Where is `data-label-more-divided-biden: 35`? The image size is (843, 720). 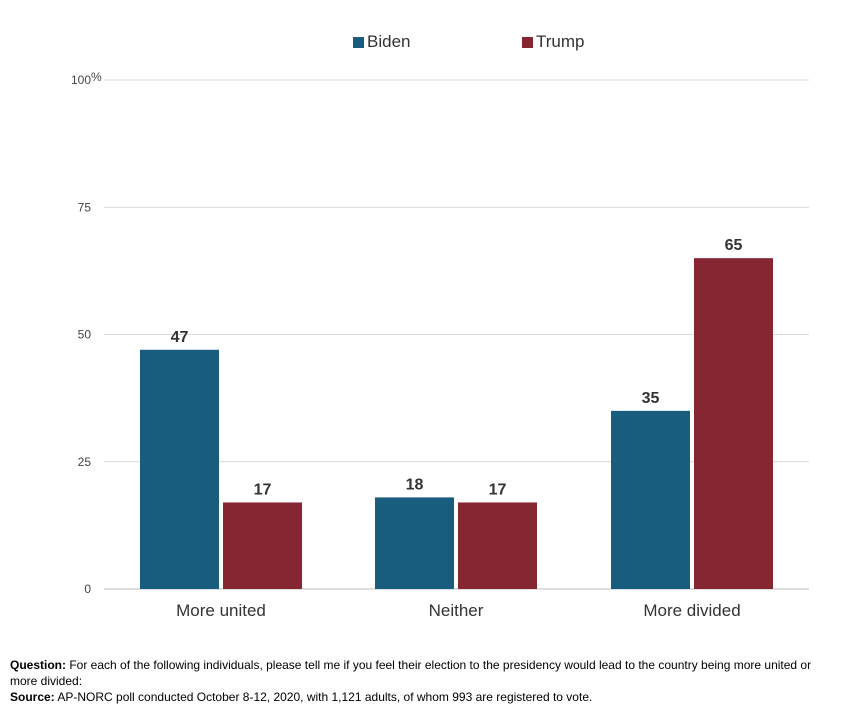 data-label-more-divided-biden: 35 is located at coordinates (651, 398).